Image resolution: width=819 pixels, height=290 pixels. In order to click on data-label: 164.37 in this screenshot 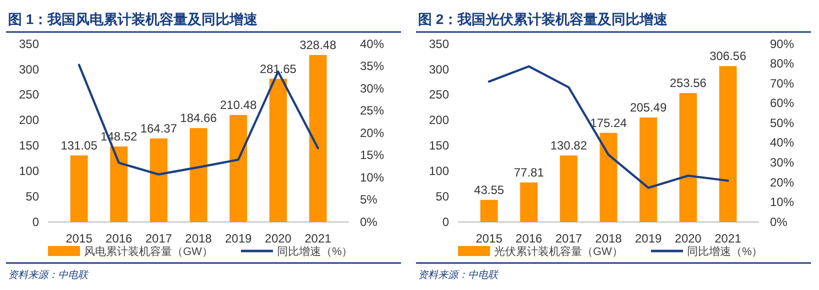, I will do `click(159, 128)`.